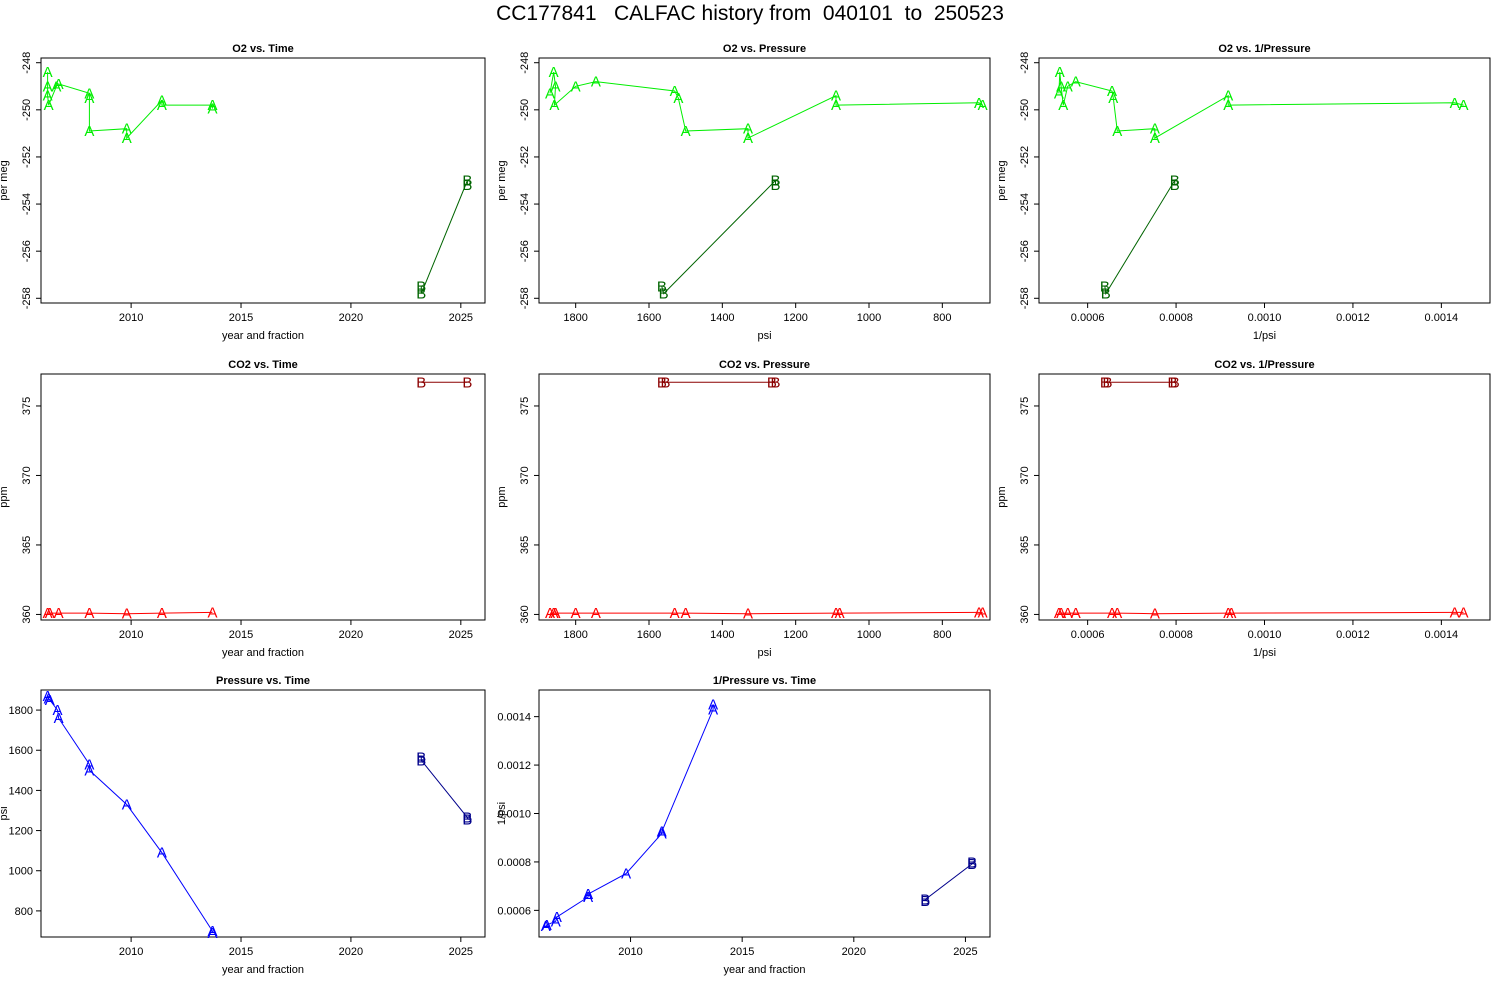  Describe the element at coordinates (1264, 365) in the screenshot. I see `chart-title: CO2 vs. 1/Pressure` at that location.